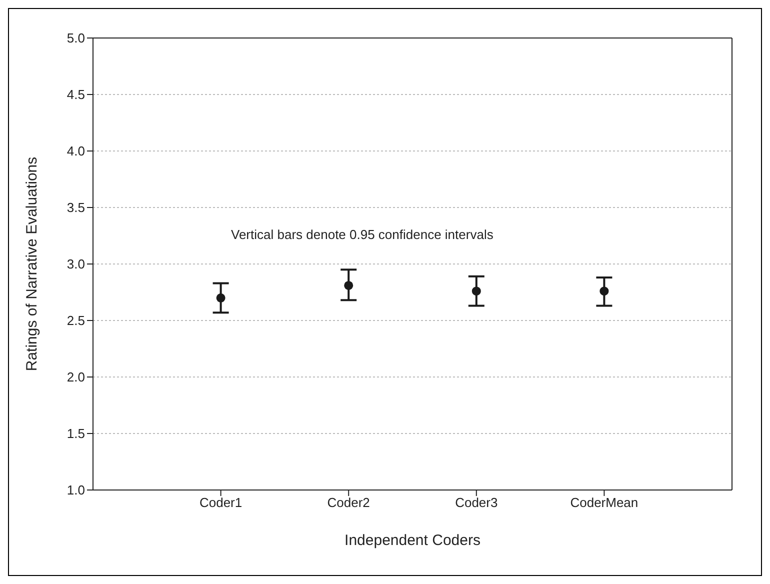  Describe the element at coordinates (75, 38) in the screenshot. I see `y-tick-label: 5.0` at that location.